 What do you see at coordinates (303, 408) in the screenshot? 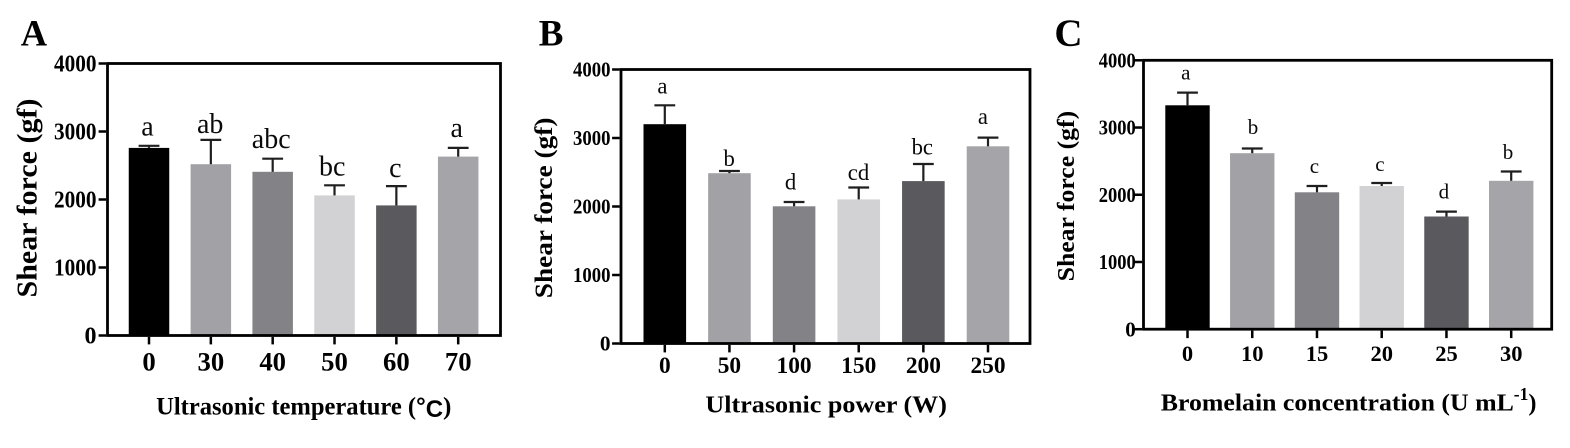
I see `svg-text: Ultrasonic temperature (°C)` at bounding box center [303, 408].